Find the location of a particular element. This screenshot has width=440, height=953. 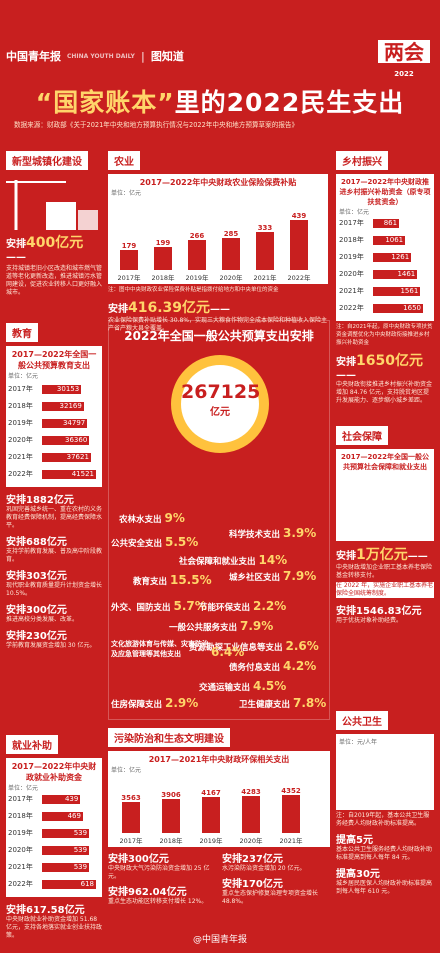

header: 中国青年报 CHINA YOUTH DAILY | 图知道 两会 2022 is located at coordinates (220, 42).